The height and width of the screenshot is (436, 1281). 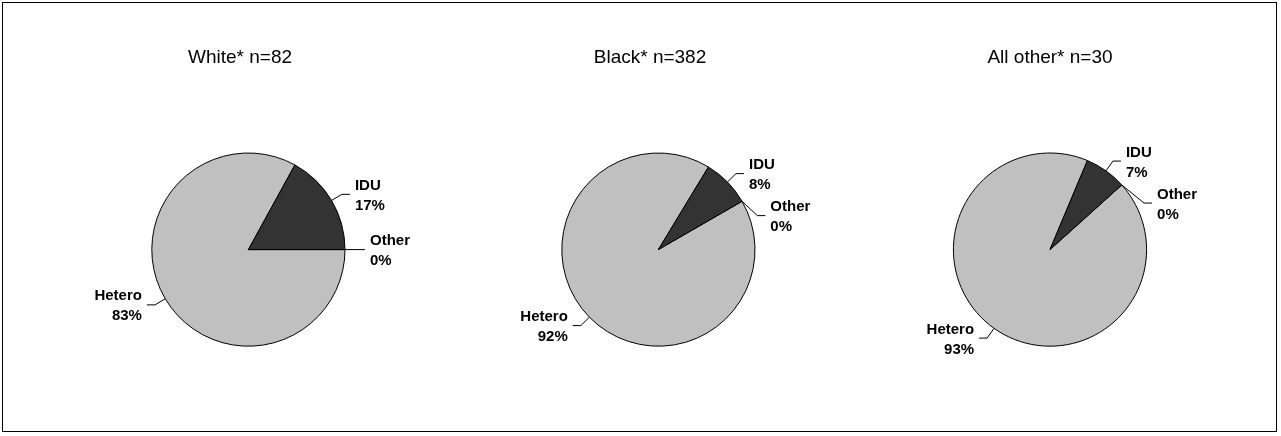 I want to click on data-label: 93%, so click(x=959, y=348).